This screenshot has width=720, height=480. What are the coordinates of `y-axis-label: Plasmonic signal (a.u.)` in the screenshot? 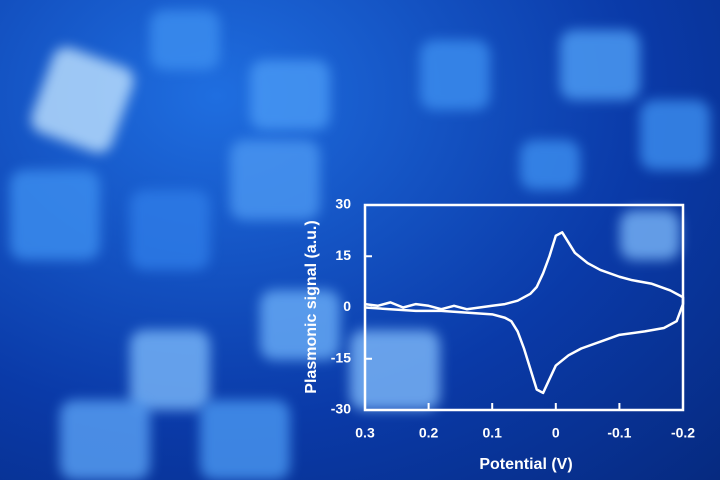 It's located at (311, 306).